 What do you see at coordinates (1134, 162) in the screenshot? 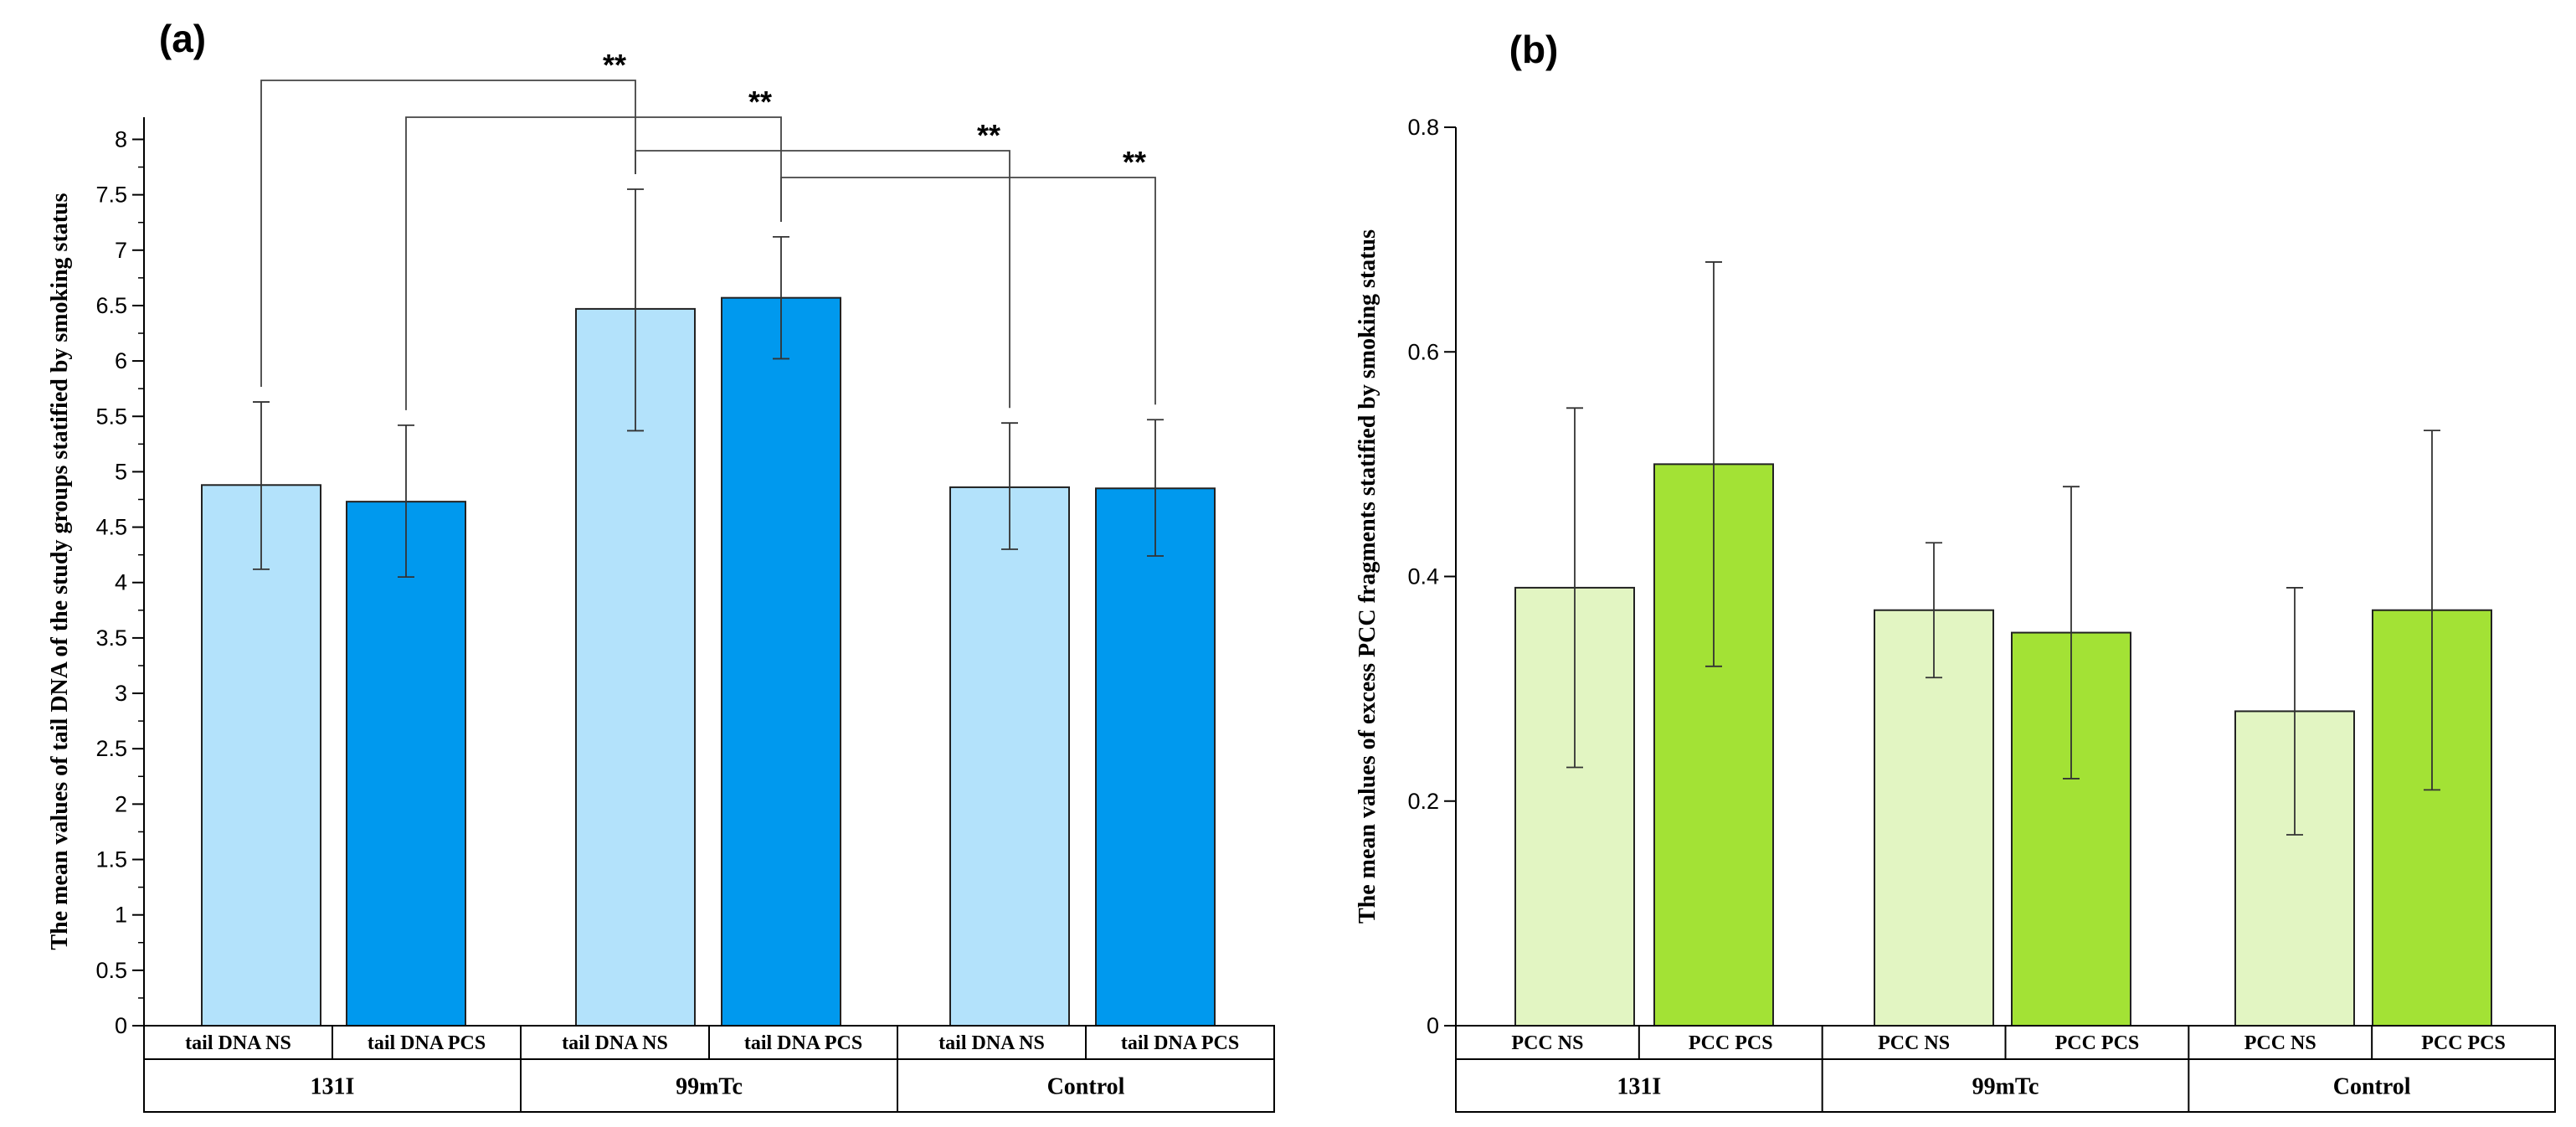
I see `significance-label-4: **` at bounding box center [1134, 162].